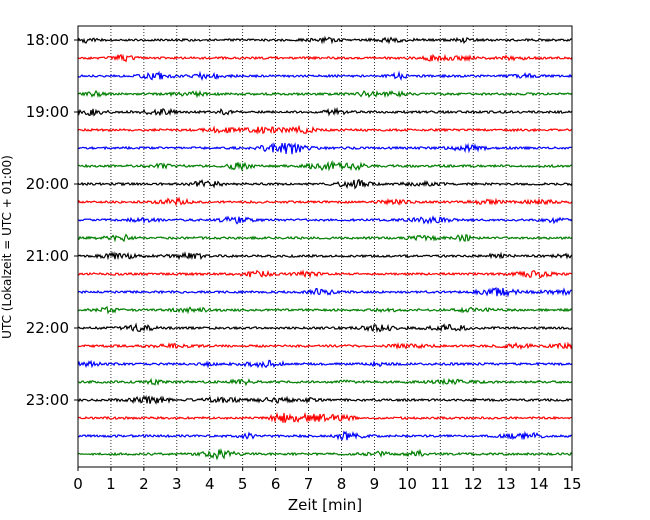  What do you see at coordinates (571, 484) in the screenshot?
I see `x-tick-label: 15` at bounding box center [571, 484].